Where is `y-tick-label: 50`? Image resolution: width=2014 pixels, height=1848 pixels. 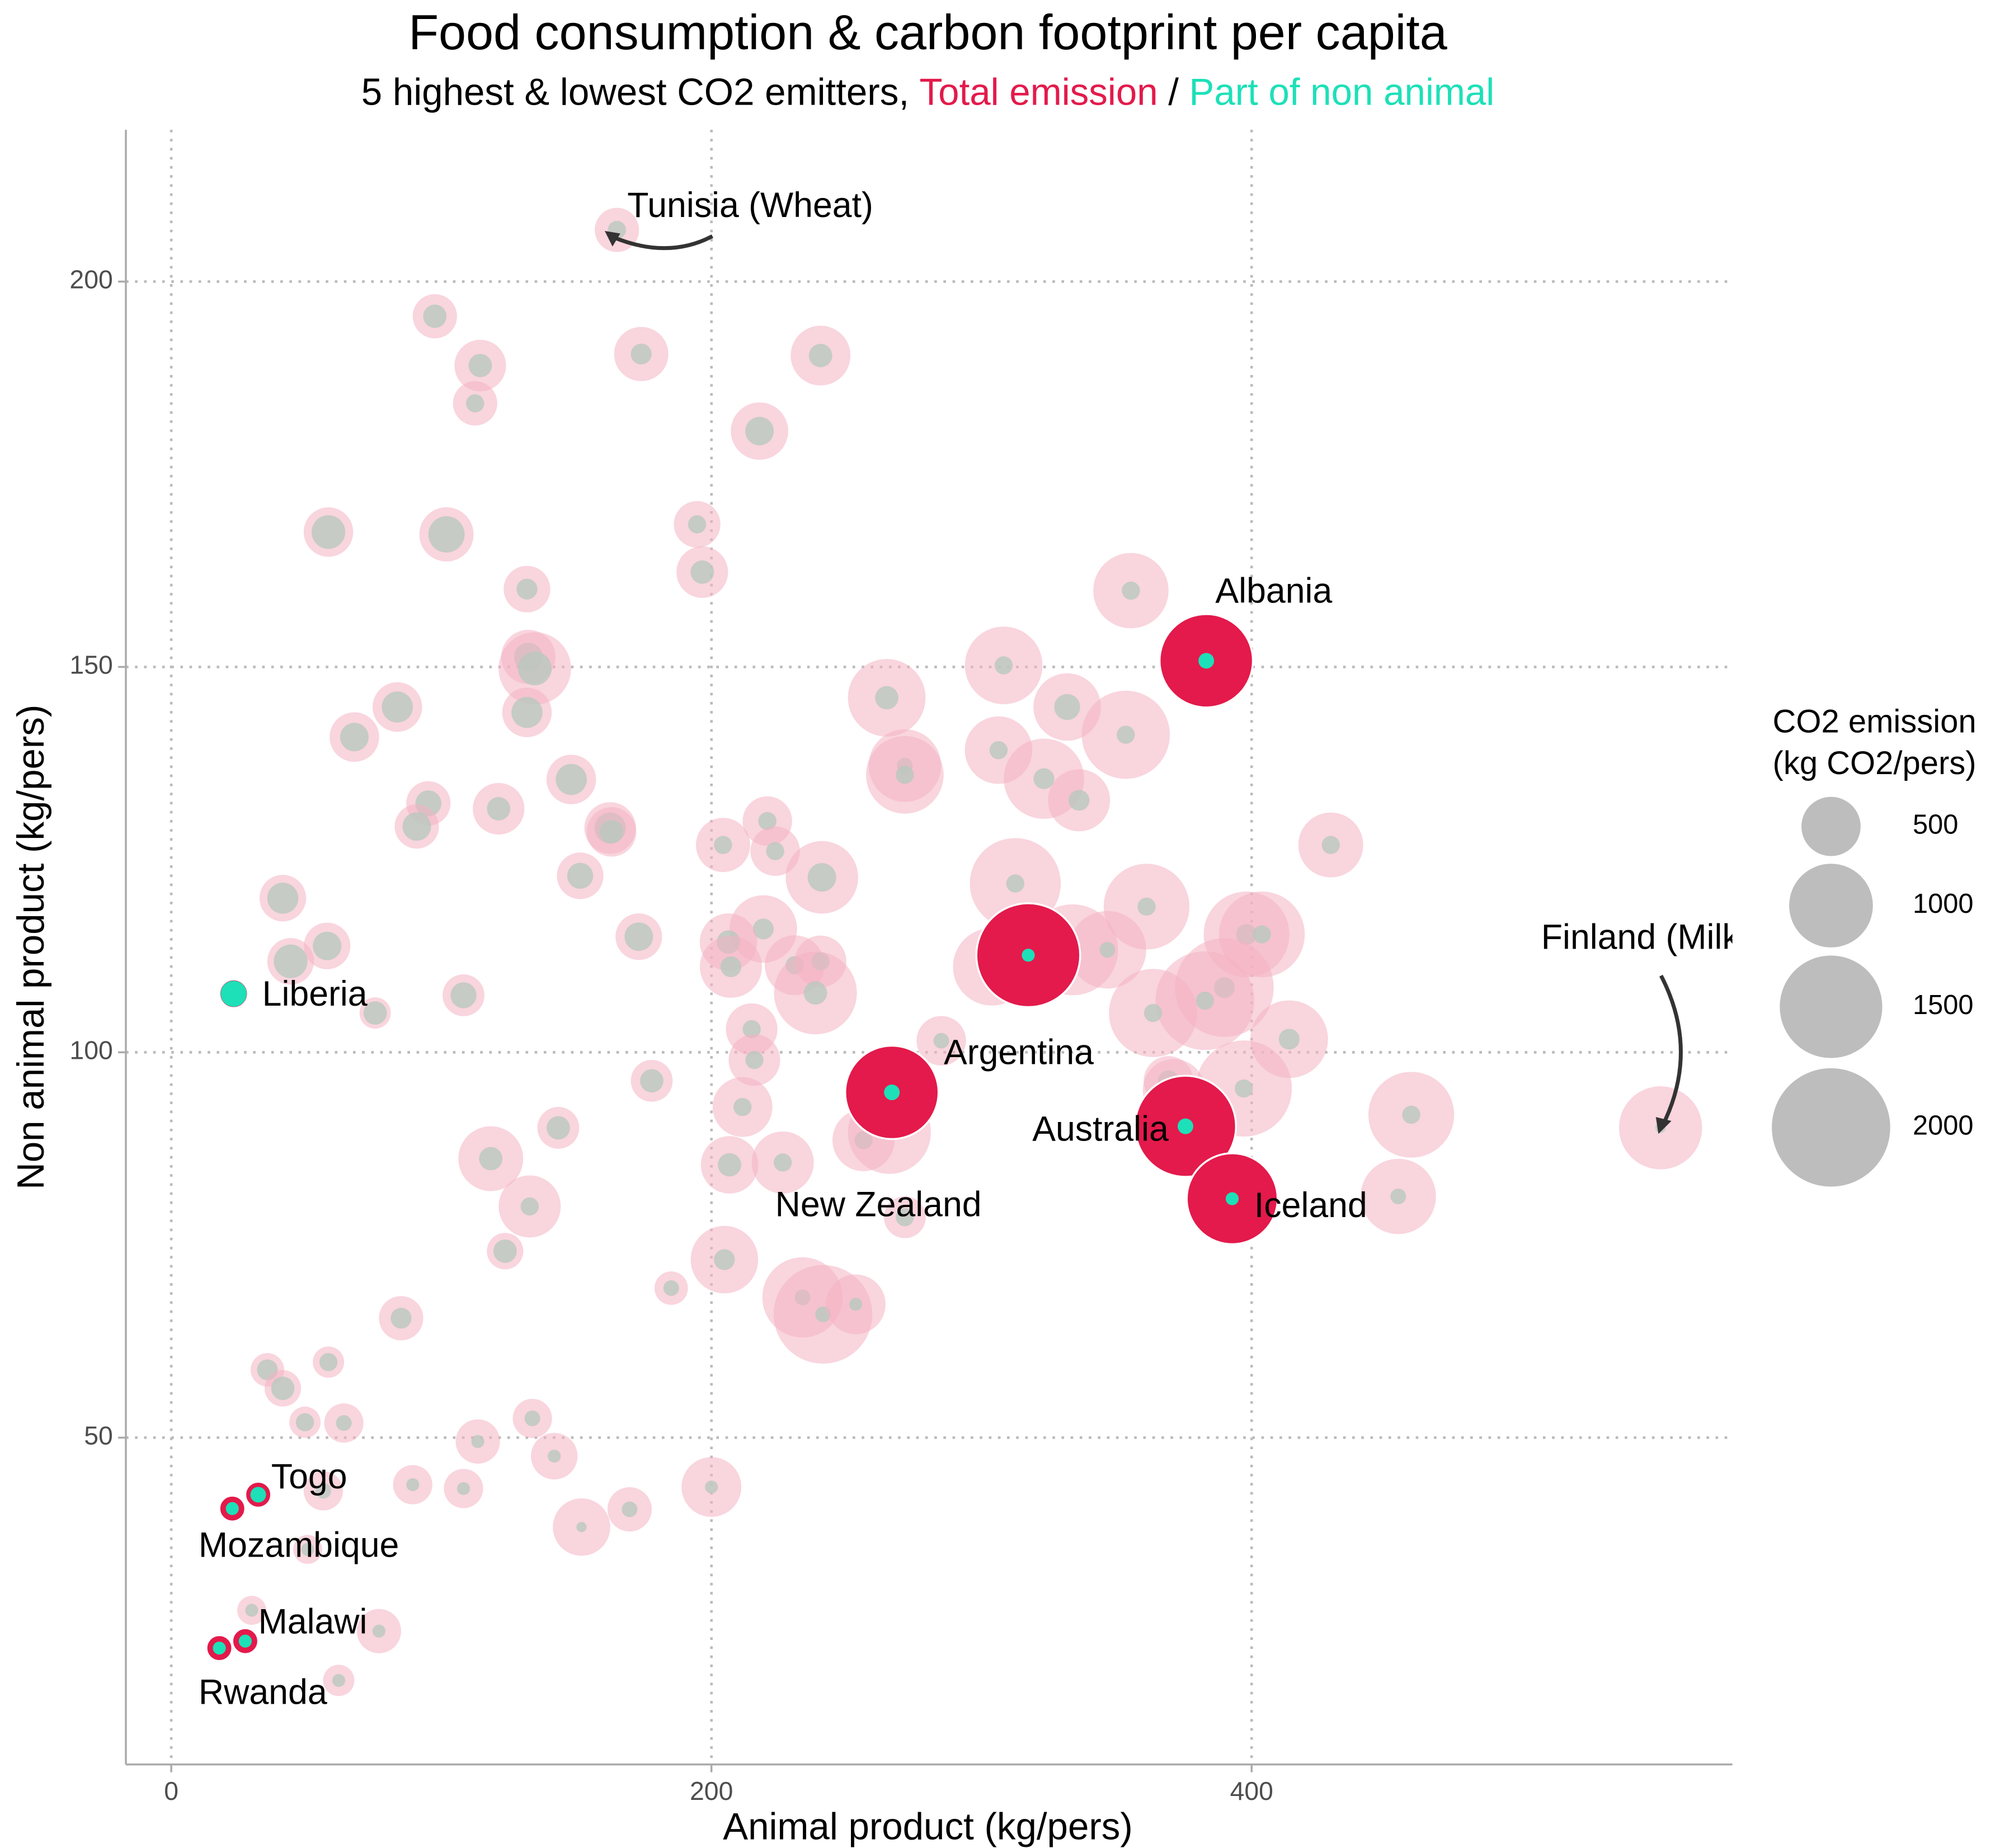
y-tick-label: 50 is located at coordinates (98, 1435).